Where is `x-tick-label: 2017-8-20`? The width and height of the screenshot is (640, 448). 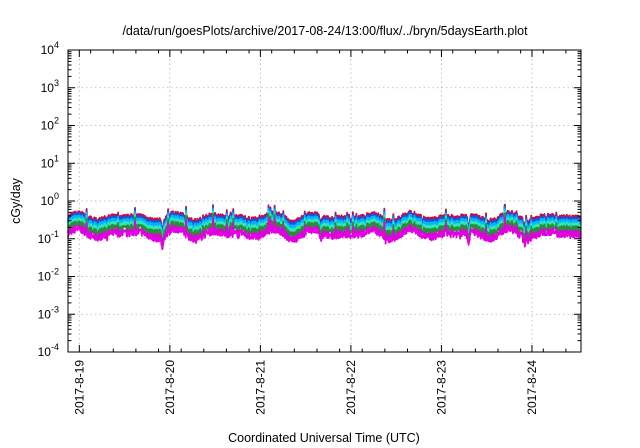 x-tick-label: 2017-8-20 is located at coordinates (170, 387).